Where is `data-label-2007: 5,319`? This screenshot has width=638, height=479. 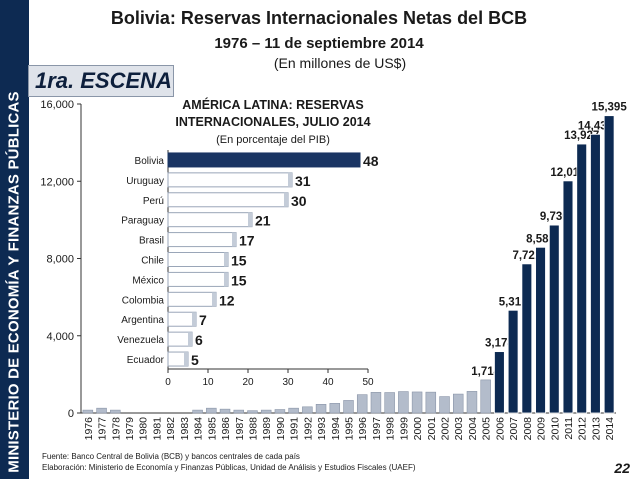
data-label-2007: 5,319 is located at coordinates (513, 302).